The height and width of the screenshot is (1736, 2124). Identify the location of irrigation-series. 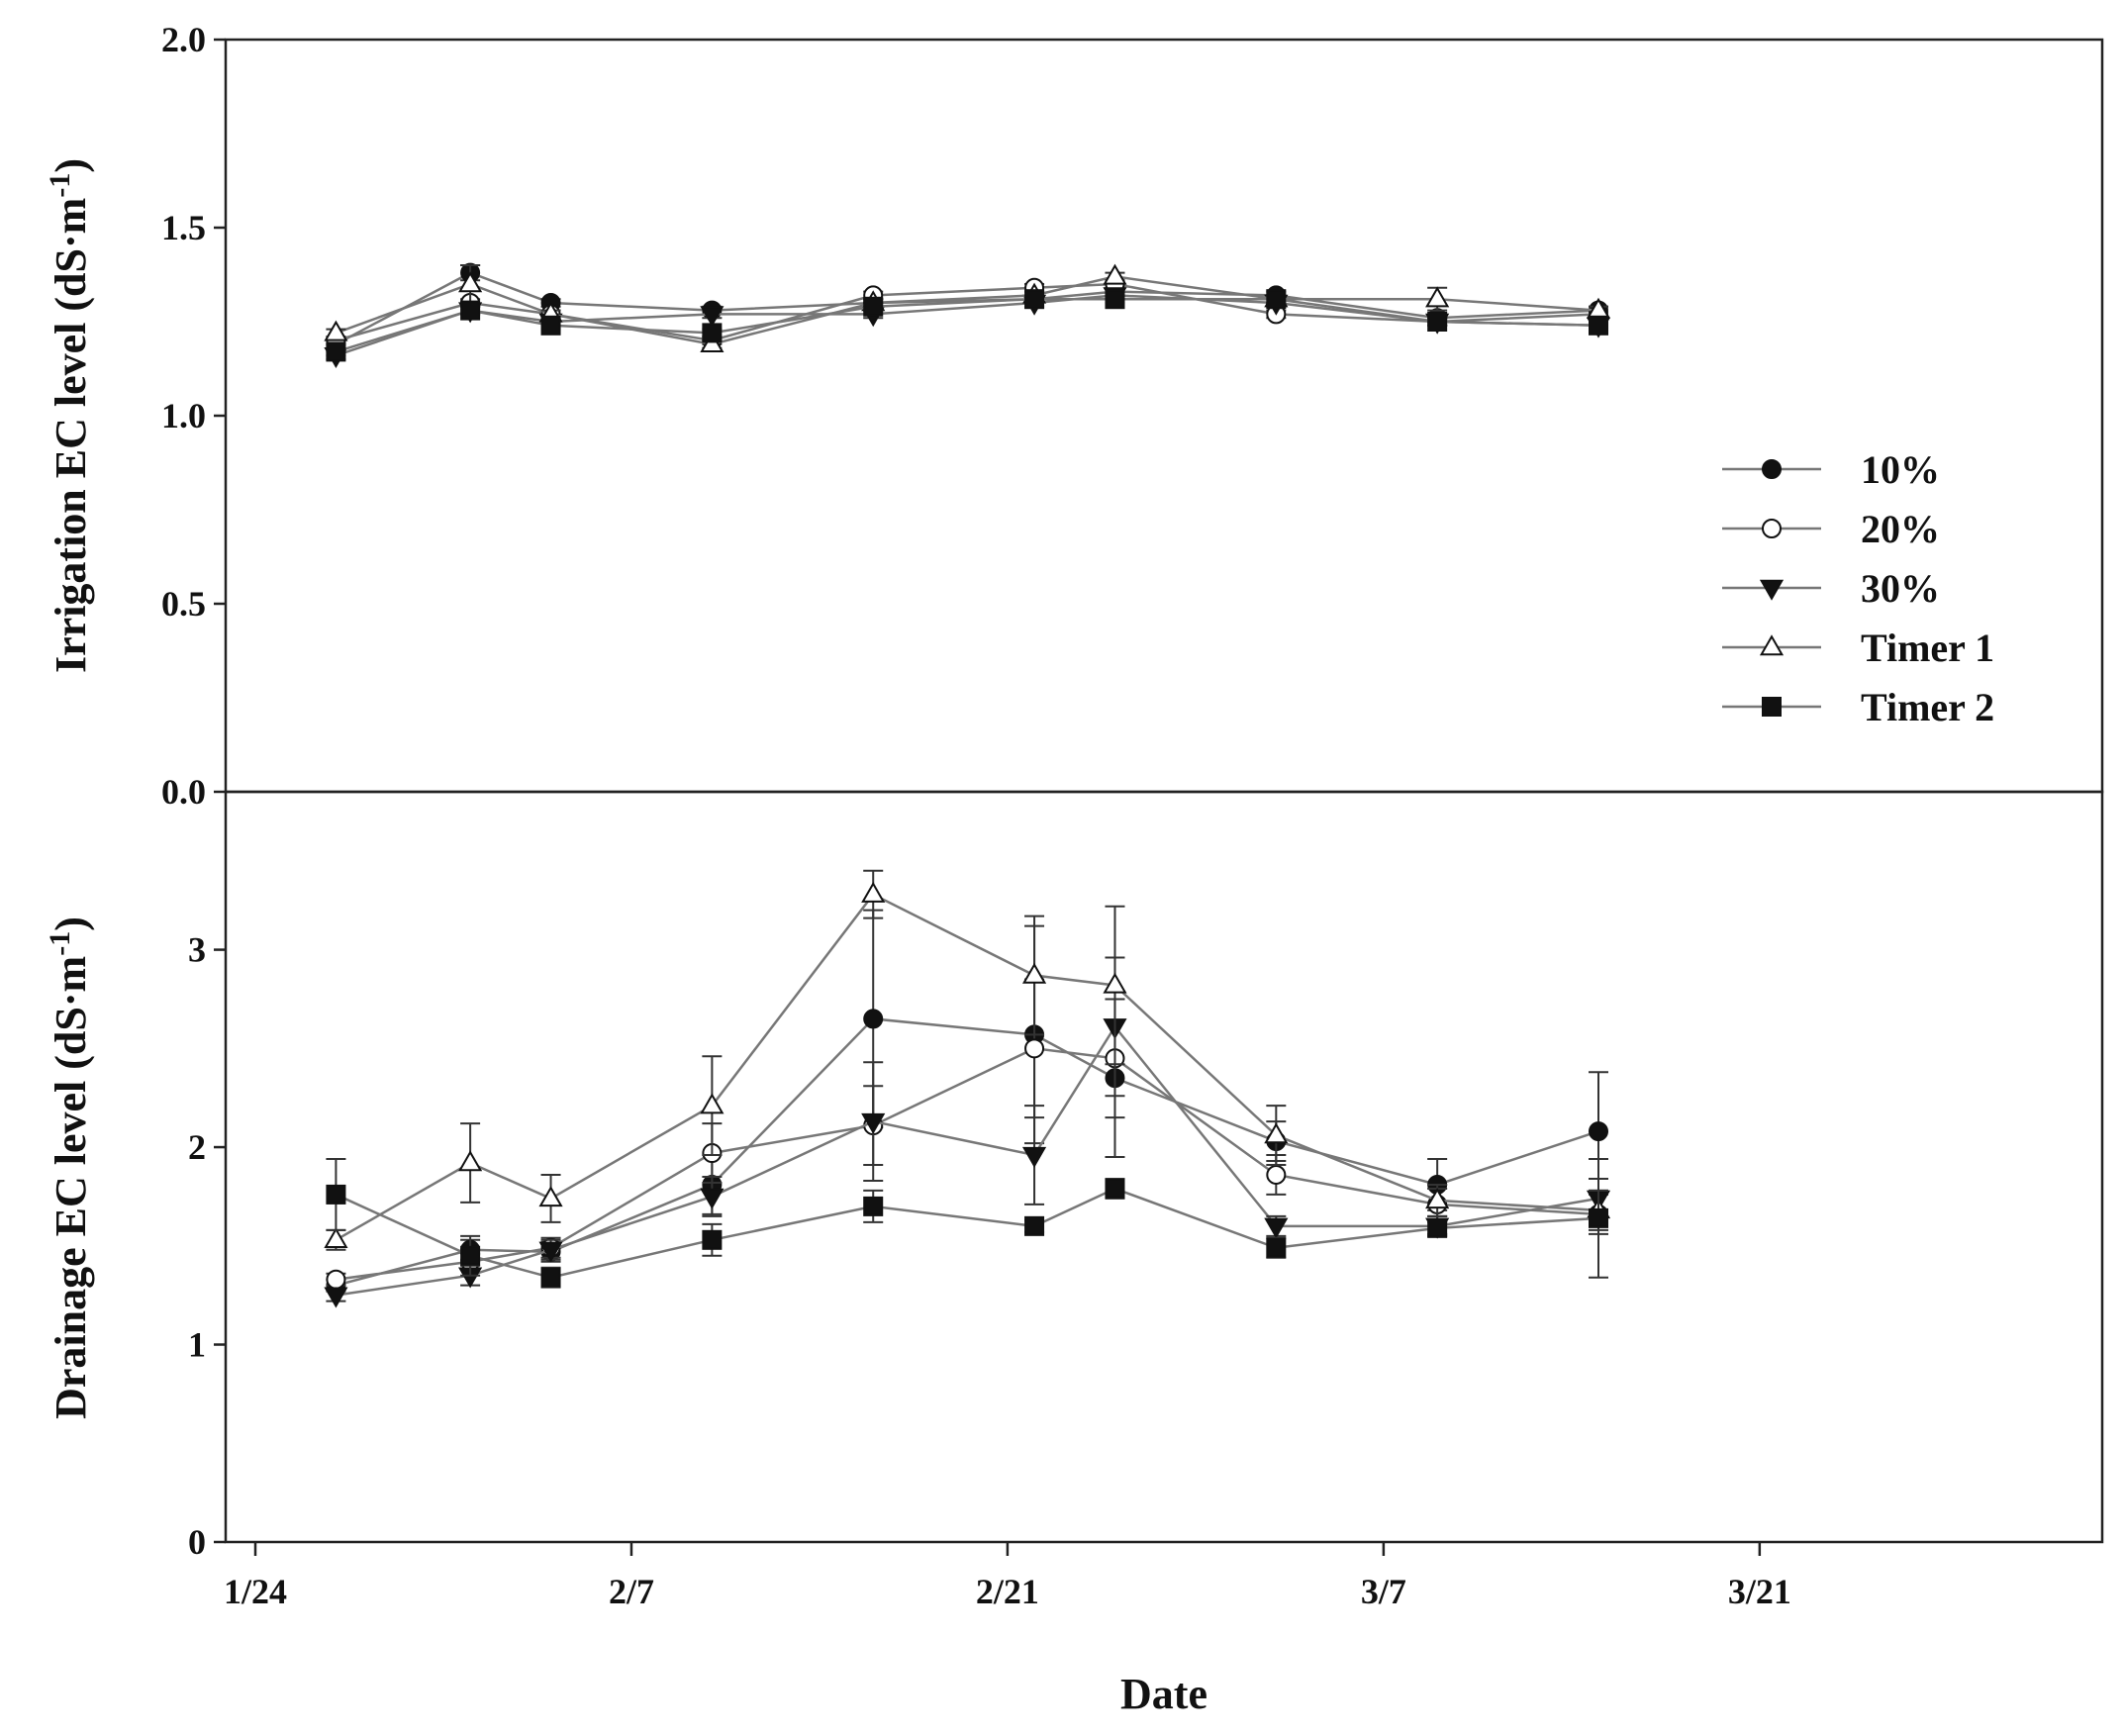
(967, 315).